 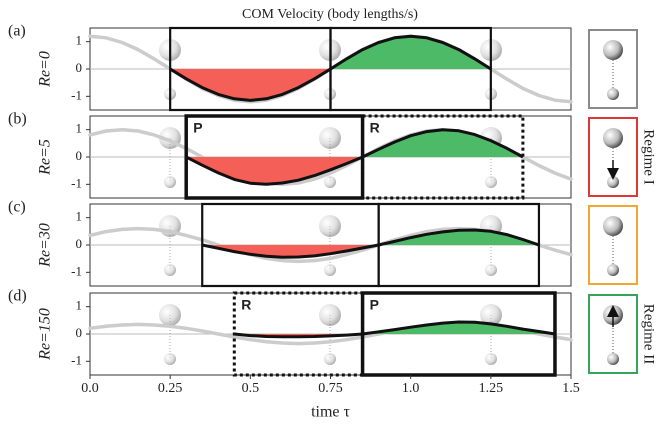 What do you see at coordinates (17, 31) in the screenshot?
I see `panel-label: (a)` at bounding box center [17, 31].